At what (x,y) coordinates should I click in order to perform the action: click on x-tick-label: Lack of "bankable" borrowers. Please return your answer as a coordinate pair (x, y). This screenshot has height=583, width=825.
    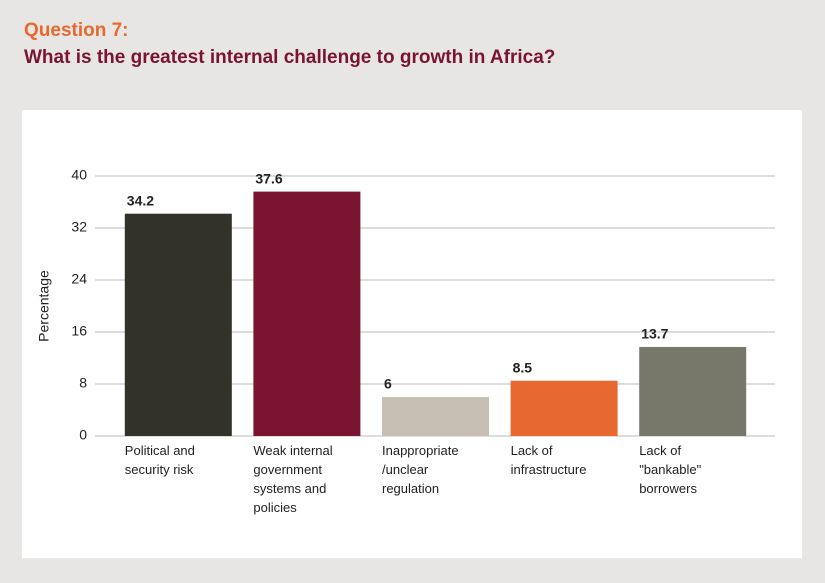
    Looking at the image, I should click on (670, 469).